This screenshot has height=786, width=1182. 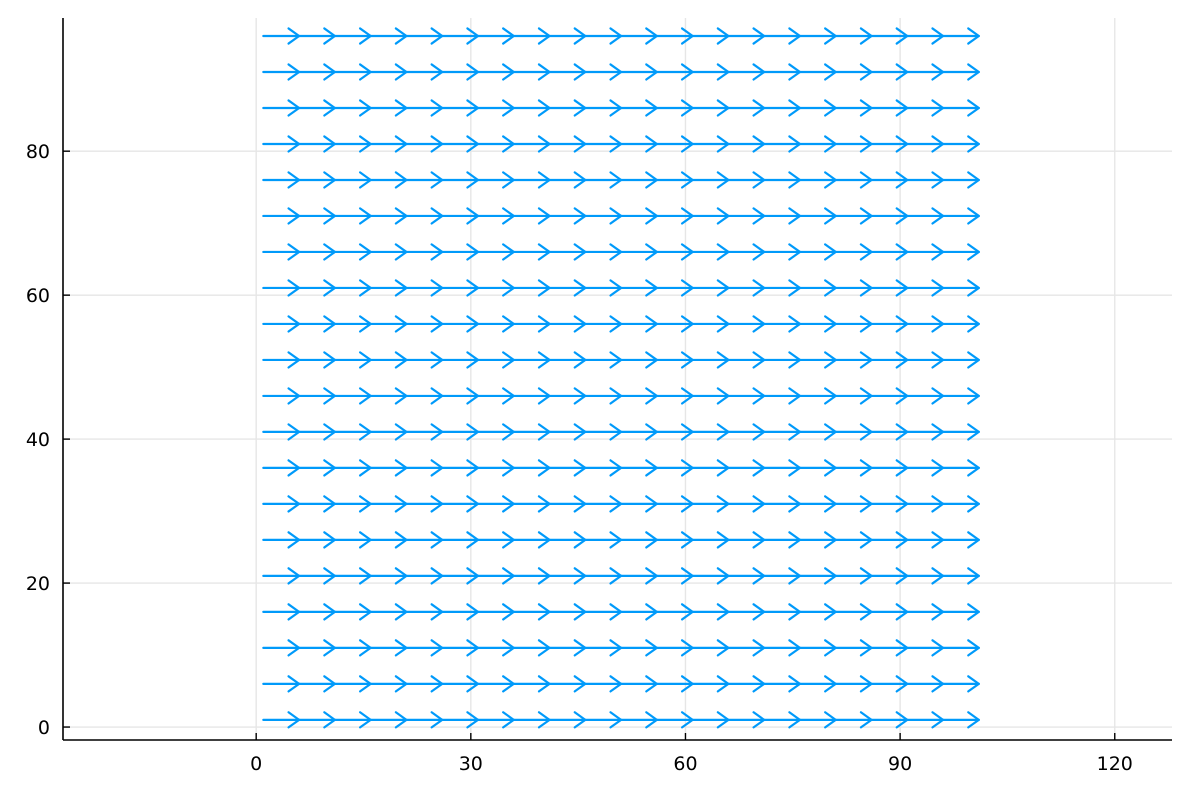 What do you see at coordinates (900, 764) in the screenshot?
I see `x-tick-label: 90` at bounding box center [900, 764].